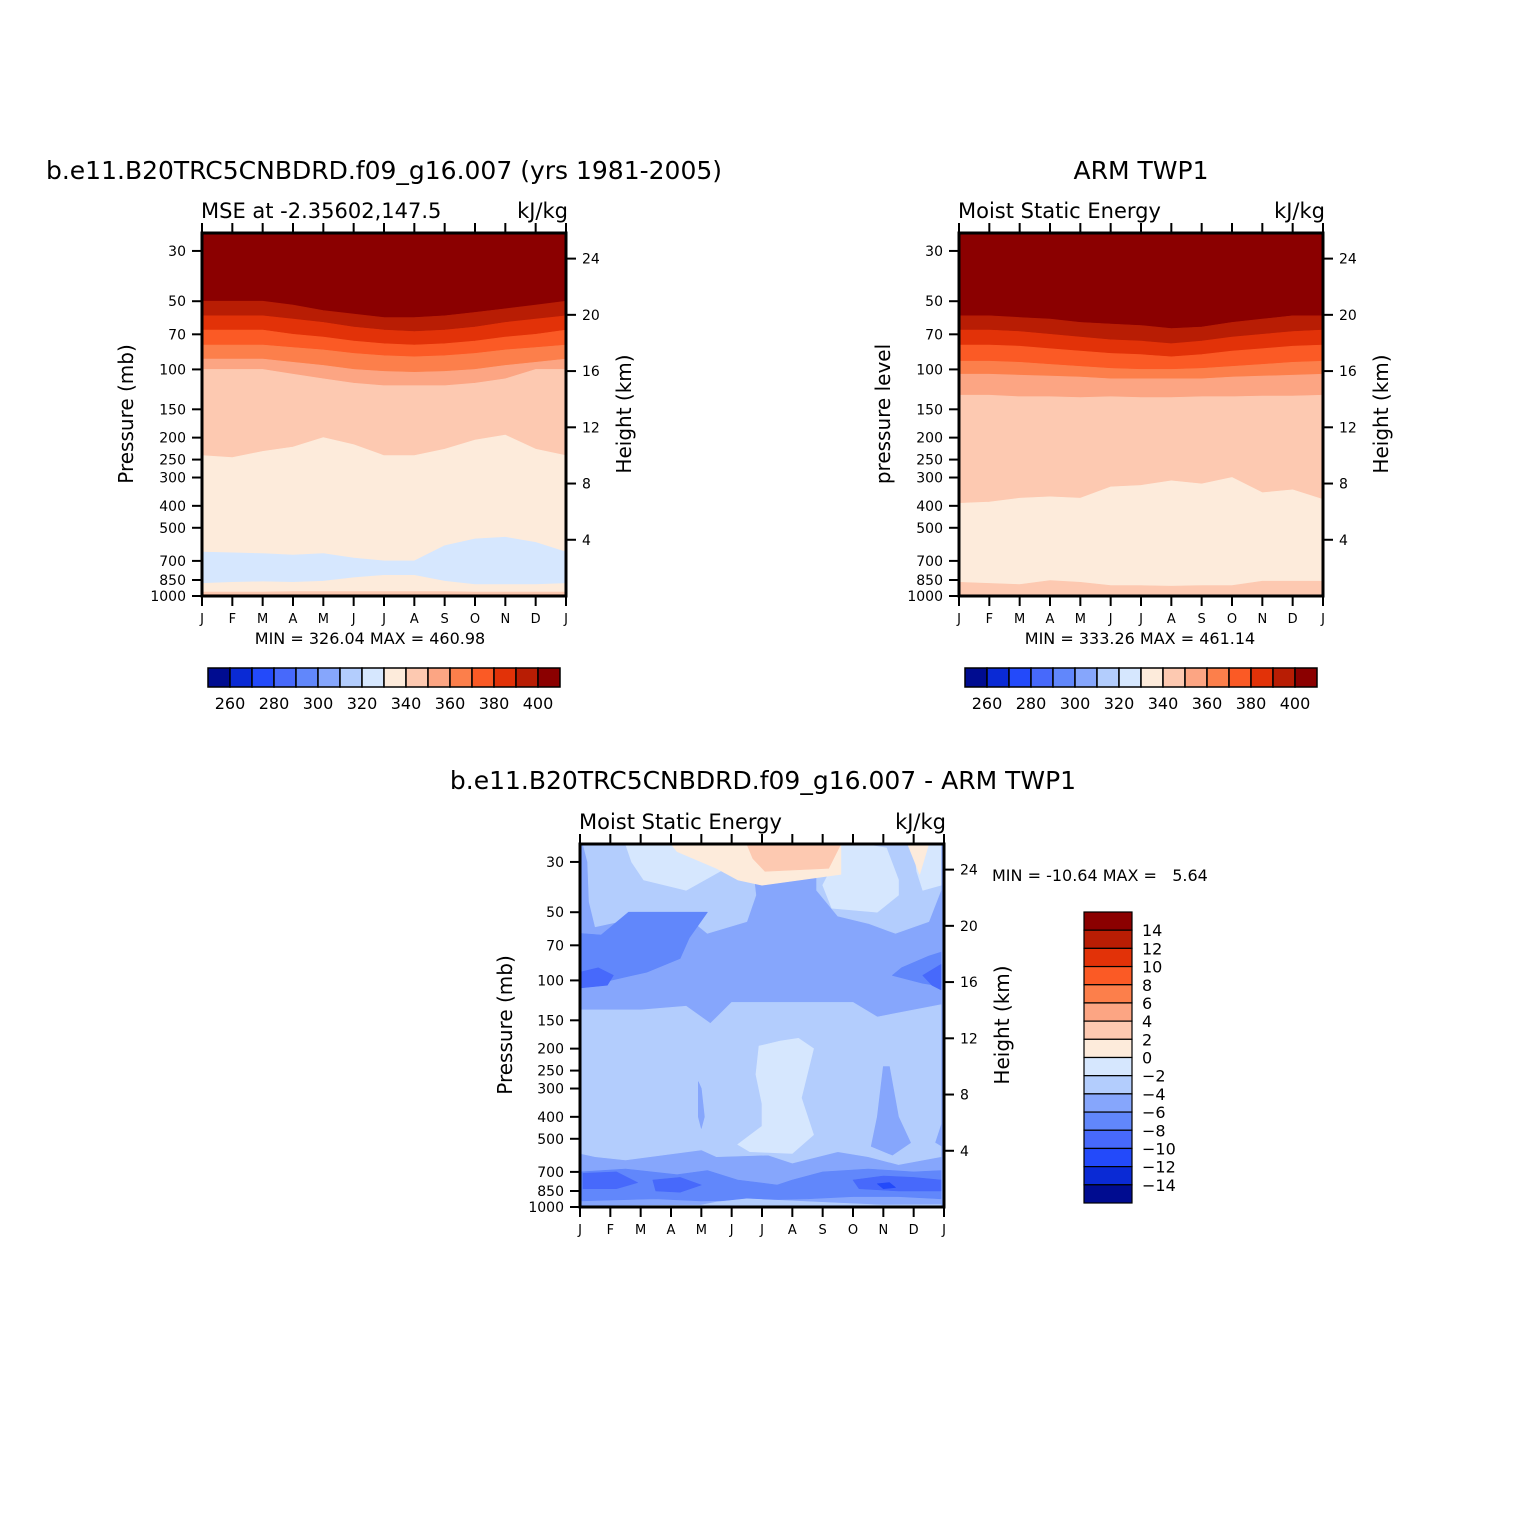 Image resolution: width=1525 pixels, height=1525 pixels. Describe the element at coordinates (1343, 485) in the screenshot. I see `obs-y-right-tick-label: 8` at that location.